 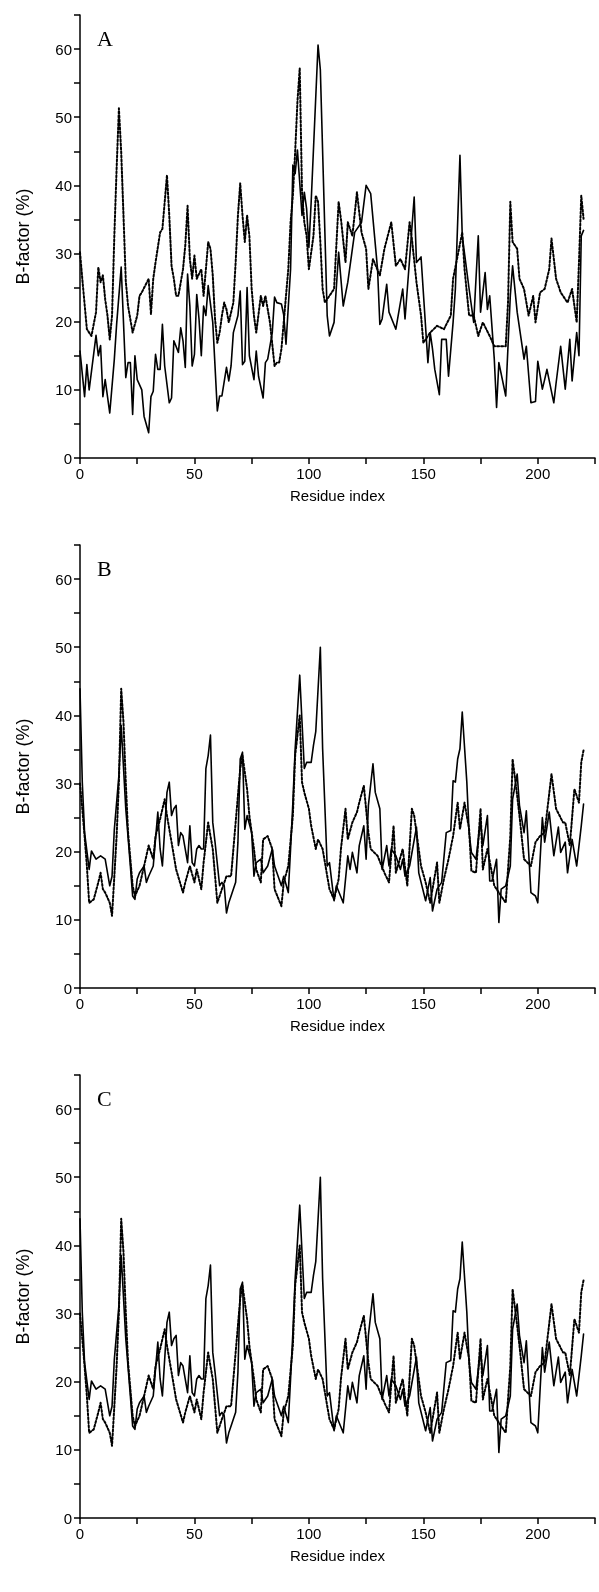 I want to click on text: C, so click(x=104, y=1098).